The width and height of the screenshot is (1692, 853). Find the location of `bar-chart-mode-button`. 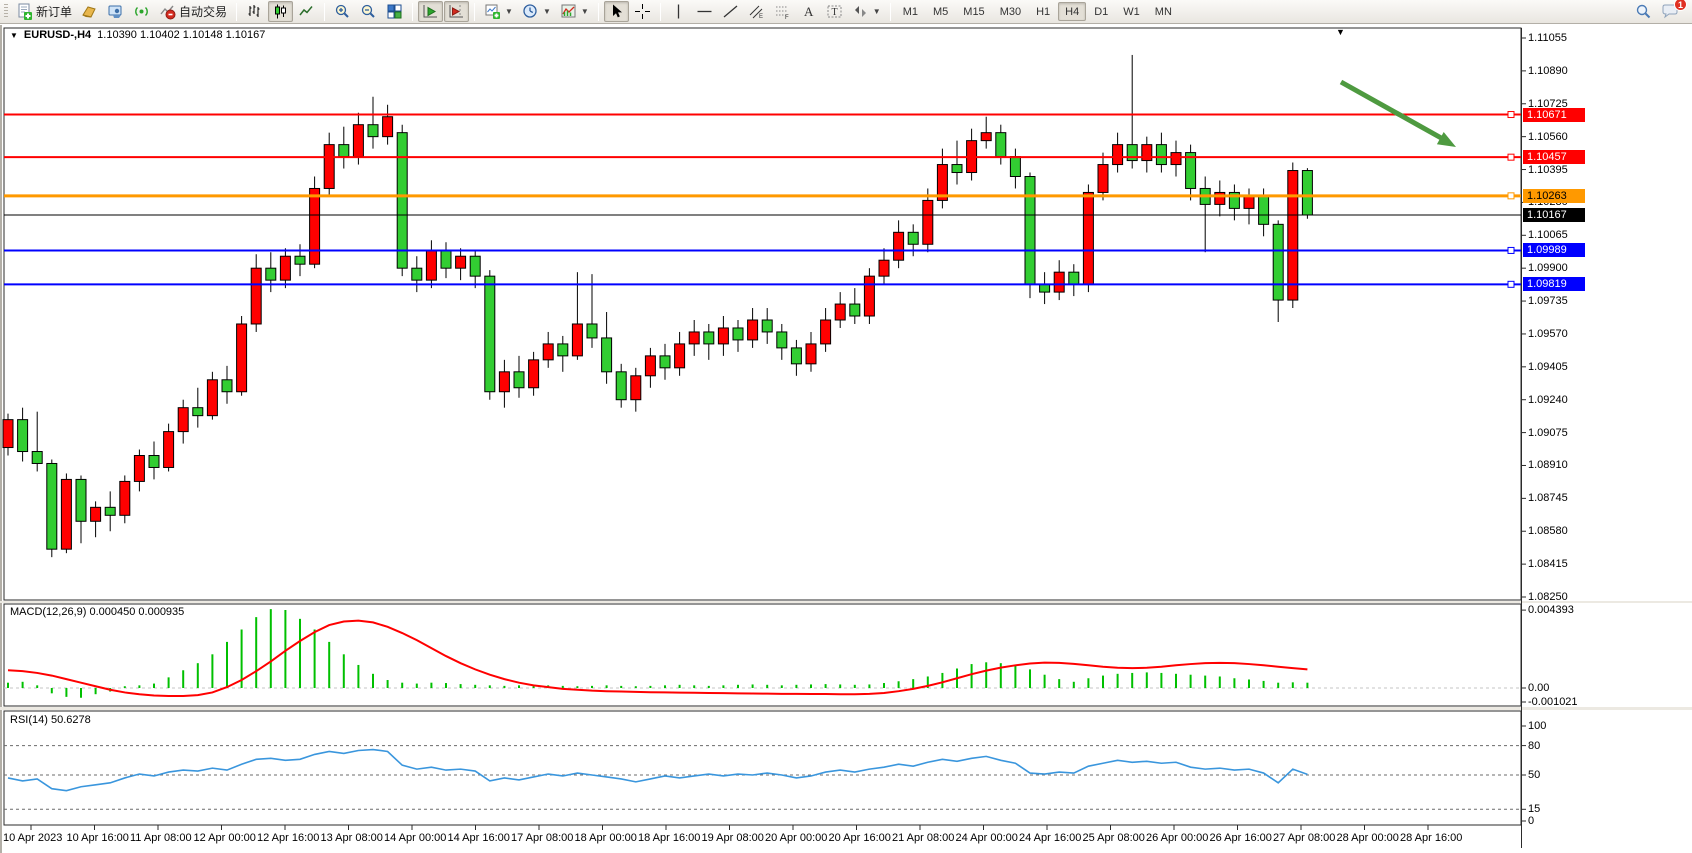

bar-chart-mode-button is located at coordinates (254, 11).